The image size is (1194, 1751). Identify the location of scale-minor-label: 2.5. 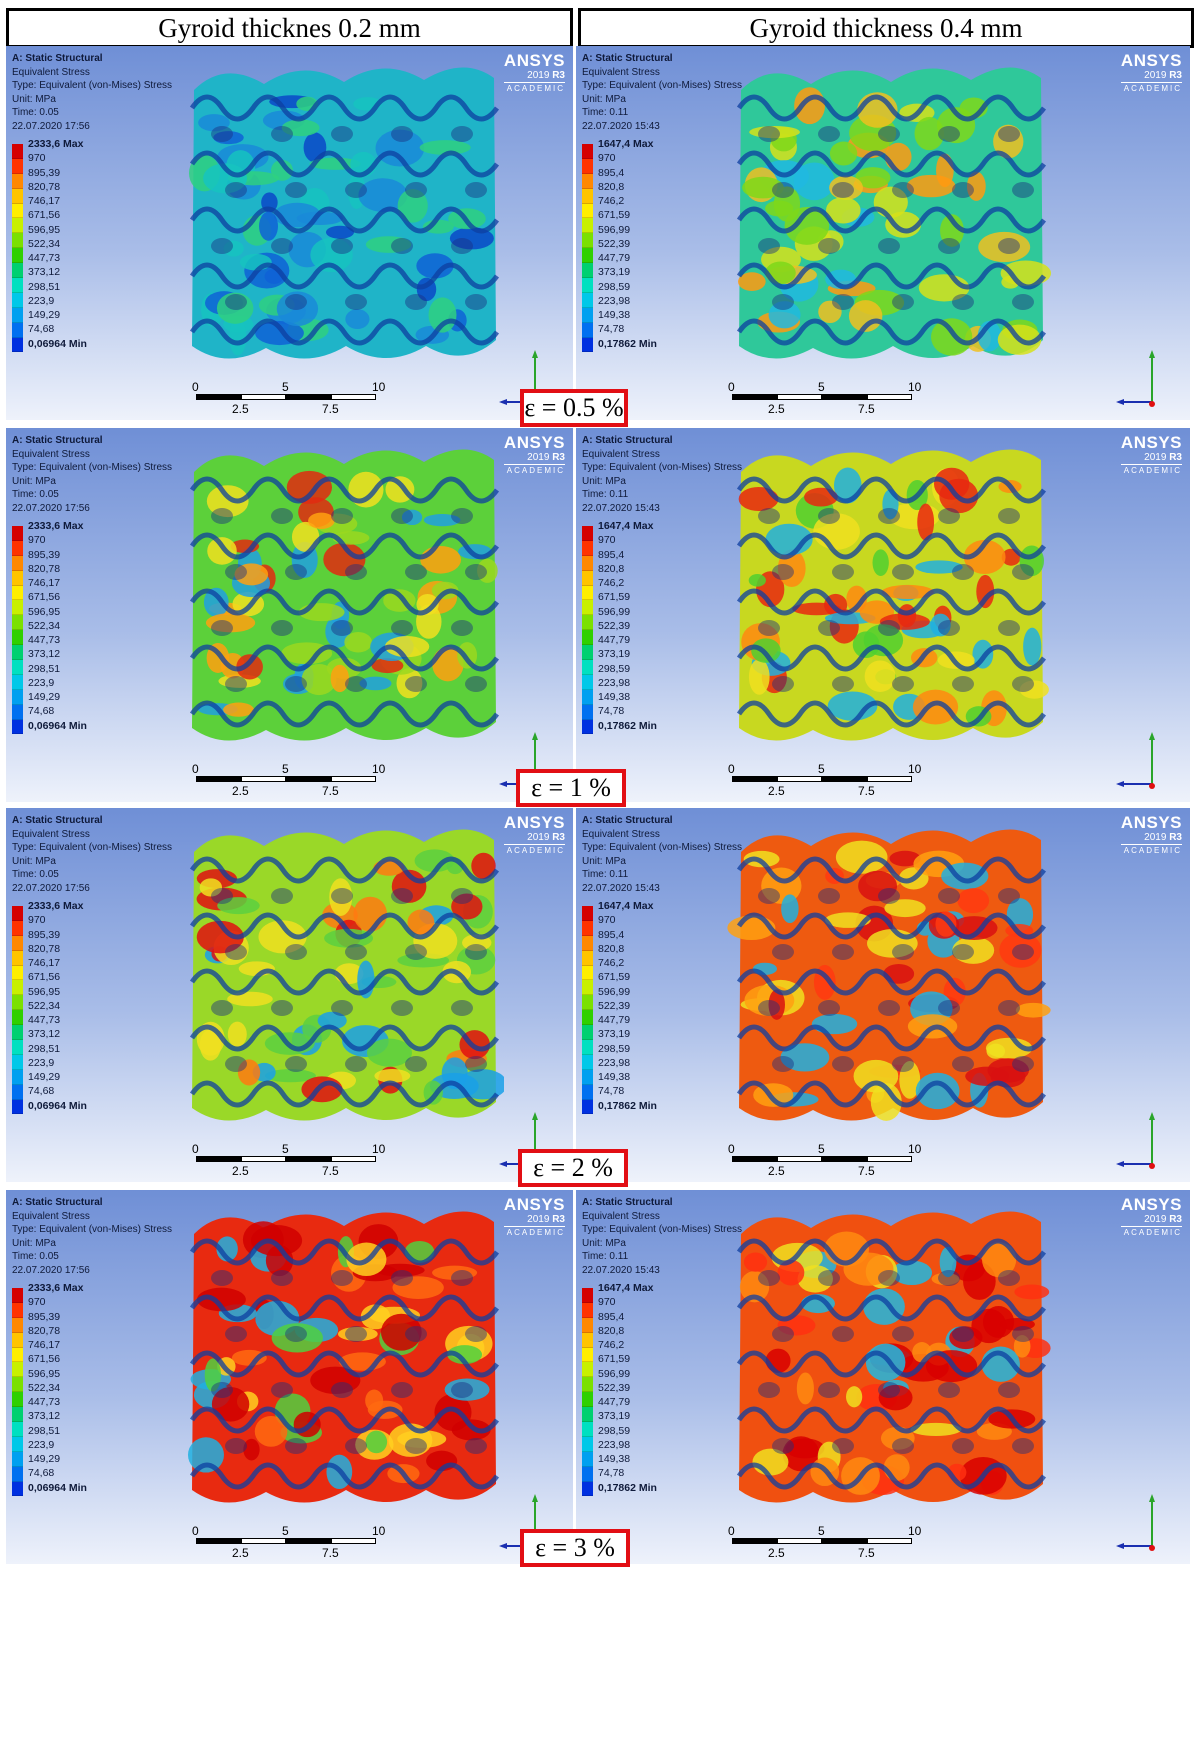
(776, 1171).